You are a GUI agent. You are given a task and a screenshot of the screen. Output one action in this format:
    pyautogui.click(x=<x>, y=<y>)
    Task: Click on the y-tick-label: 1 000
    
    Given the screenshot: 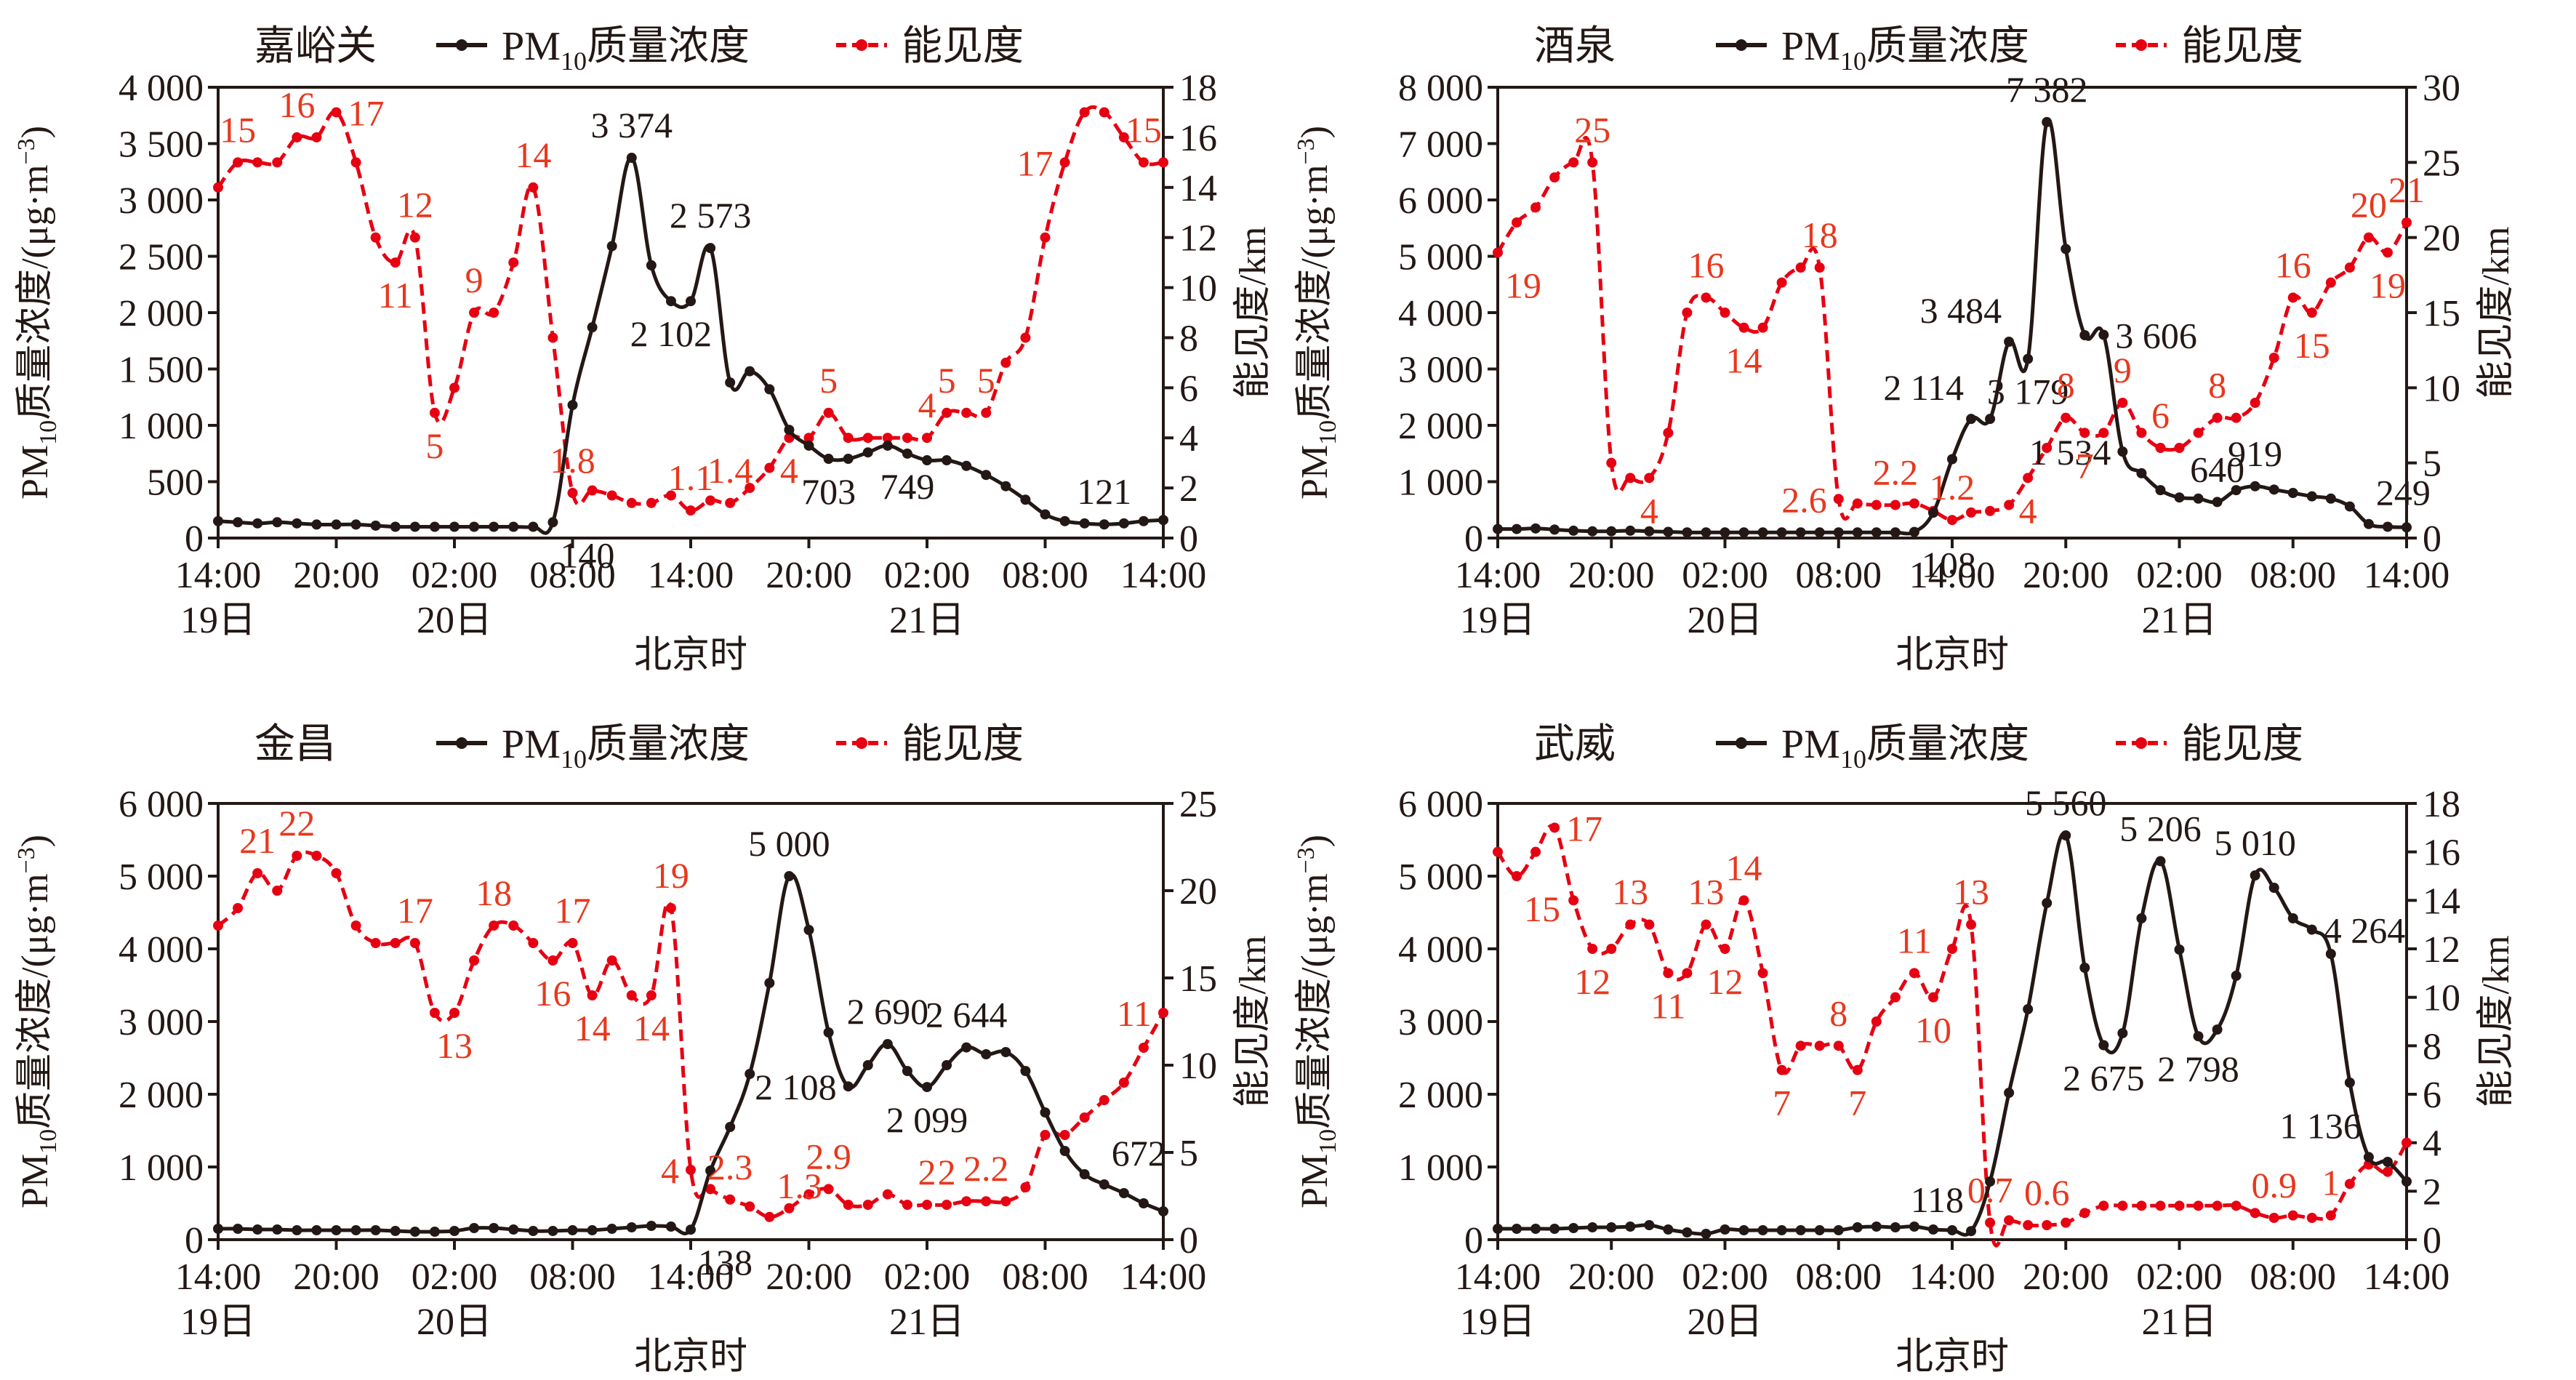 What is the action you would take?
    pyautogui.click(x=1440, y=1168)
    